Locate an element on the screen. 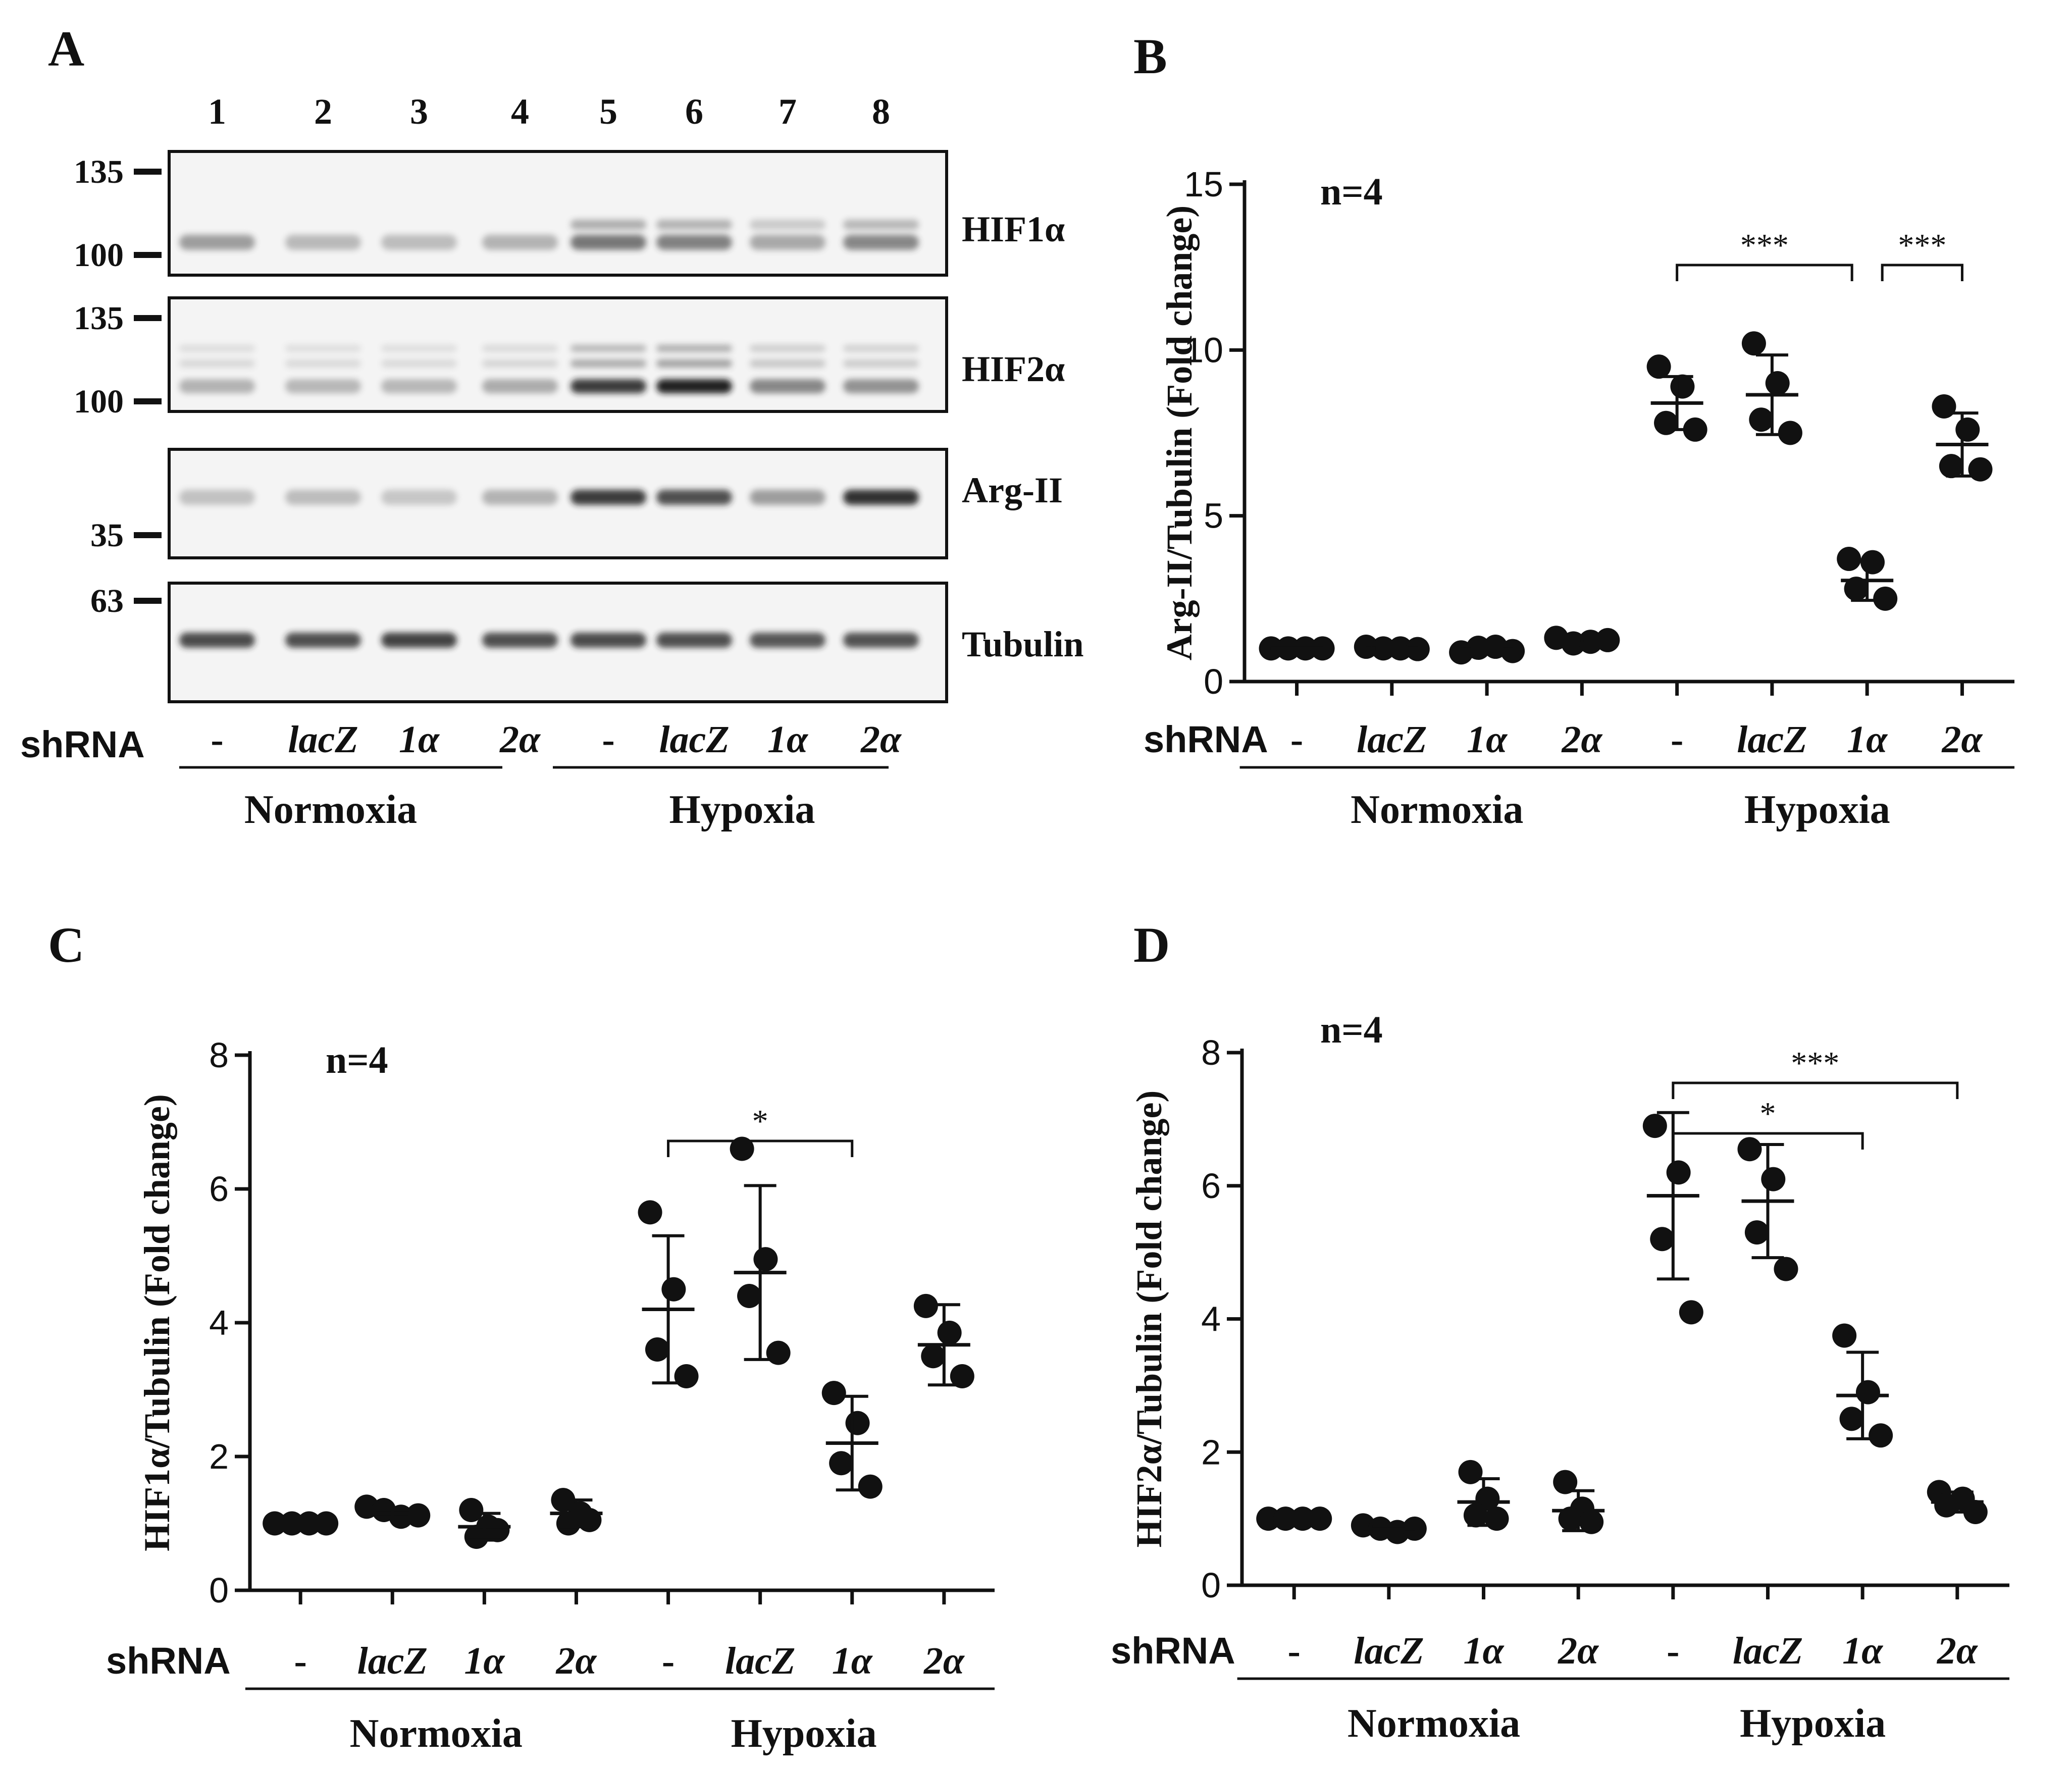 This screenshot has width=2072, height=1767. lane-number: 6 is located at coordinates (694, 112).